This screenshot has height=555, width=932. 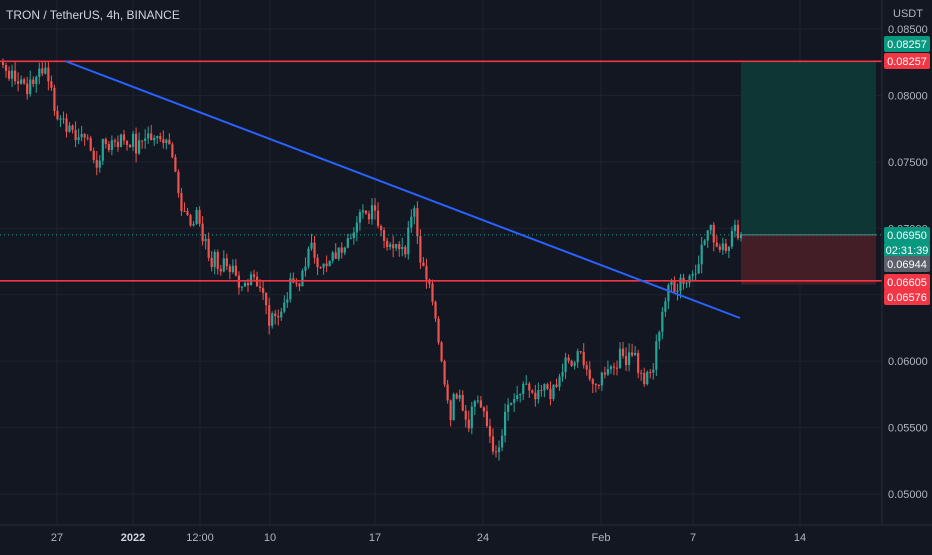 I want to click on current-price-label-bg, so click(x=907, y=235).